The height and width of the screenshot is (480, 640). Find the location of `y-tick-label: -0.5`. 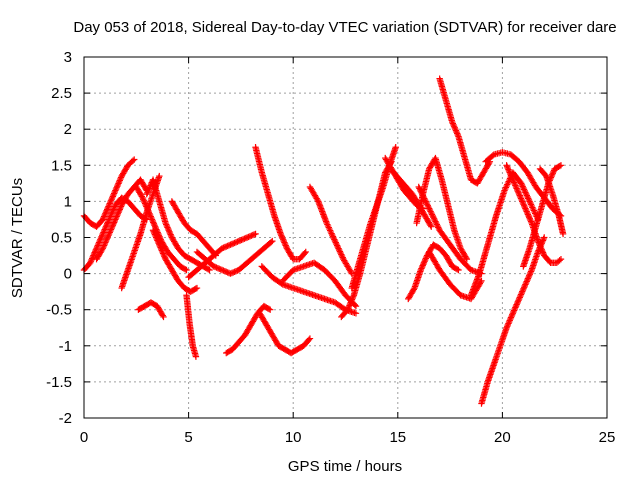

y-tick-label: -0.5 is located at coordinates (59, 310).